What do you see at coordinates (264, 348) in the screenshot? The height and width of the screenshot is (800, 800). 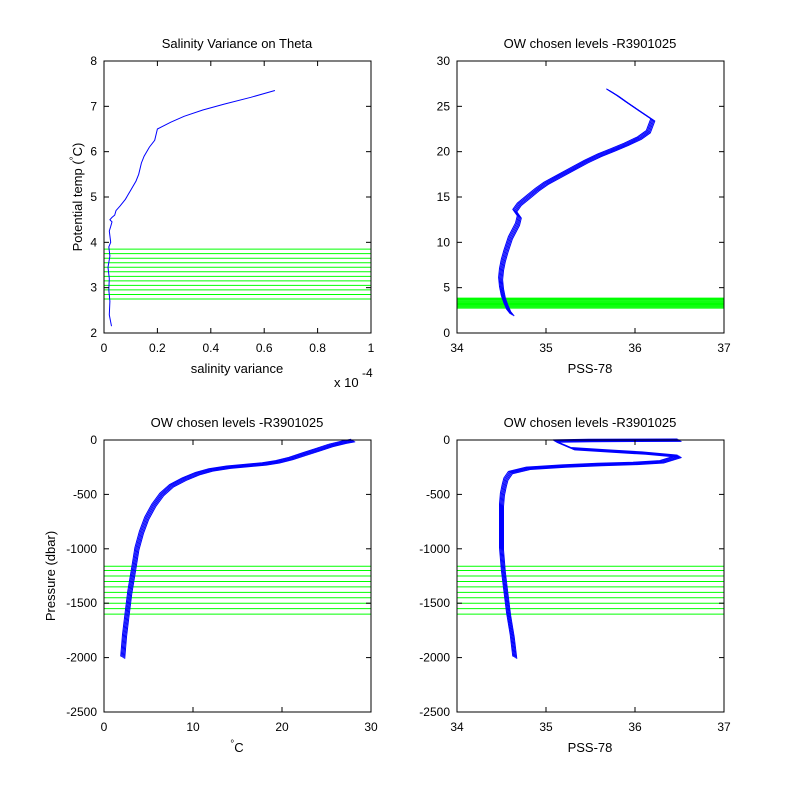 I see `x-tick-label: 0.6` at bounding box center [264, 348].